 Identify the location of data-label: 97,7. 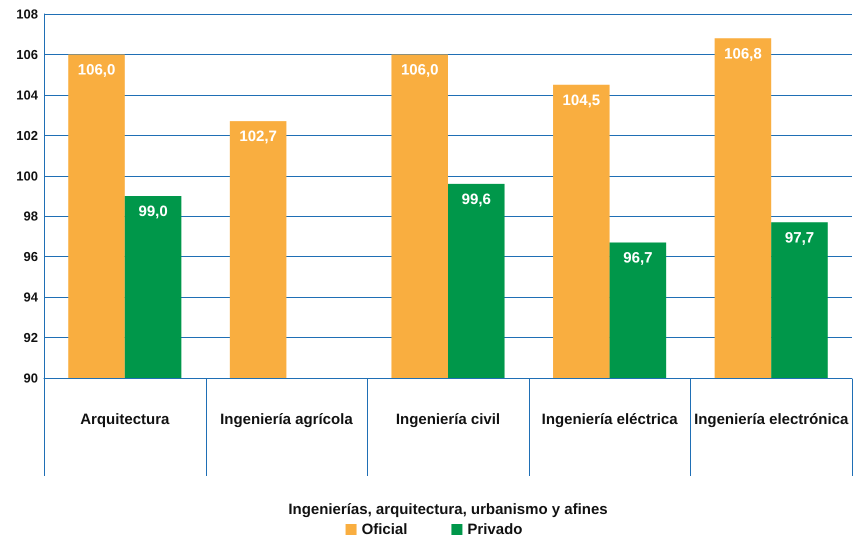
(799, 237).